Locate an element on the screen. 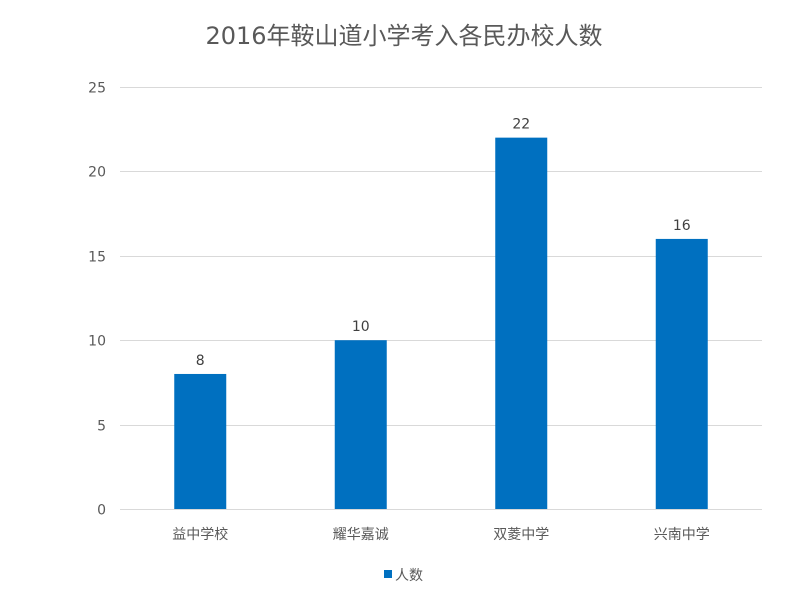 The width and height of the screenshot is (808, 597). legend: 人数 is located at coordinates (403, 576).